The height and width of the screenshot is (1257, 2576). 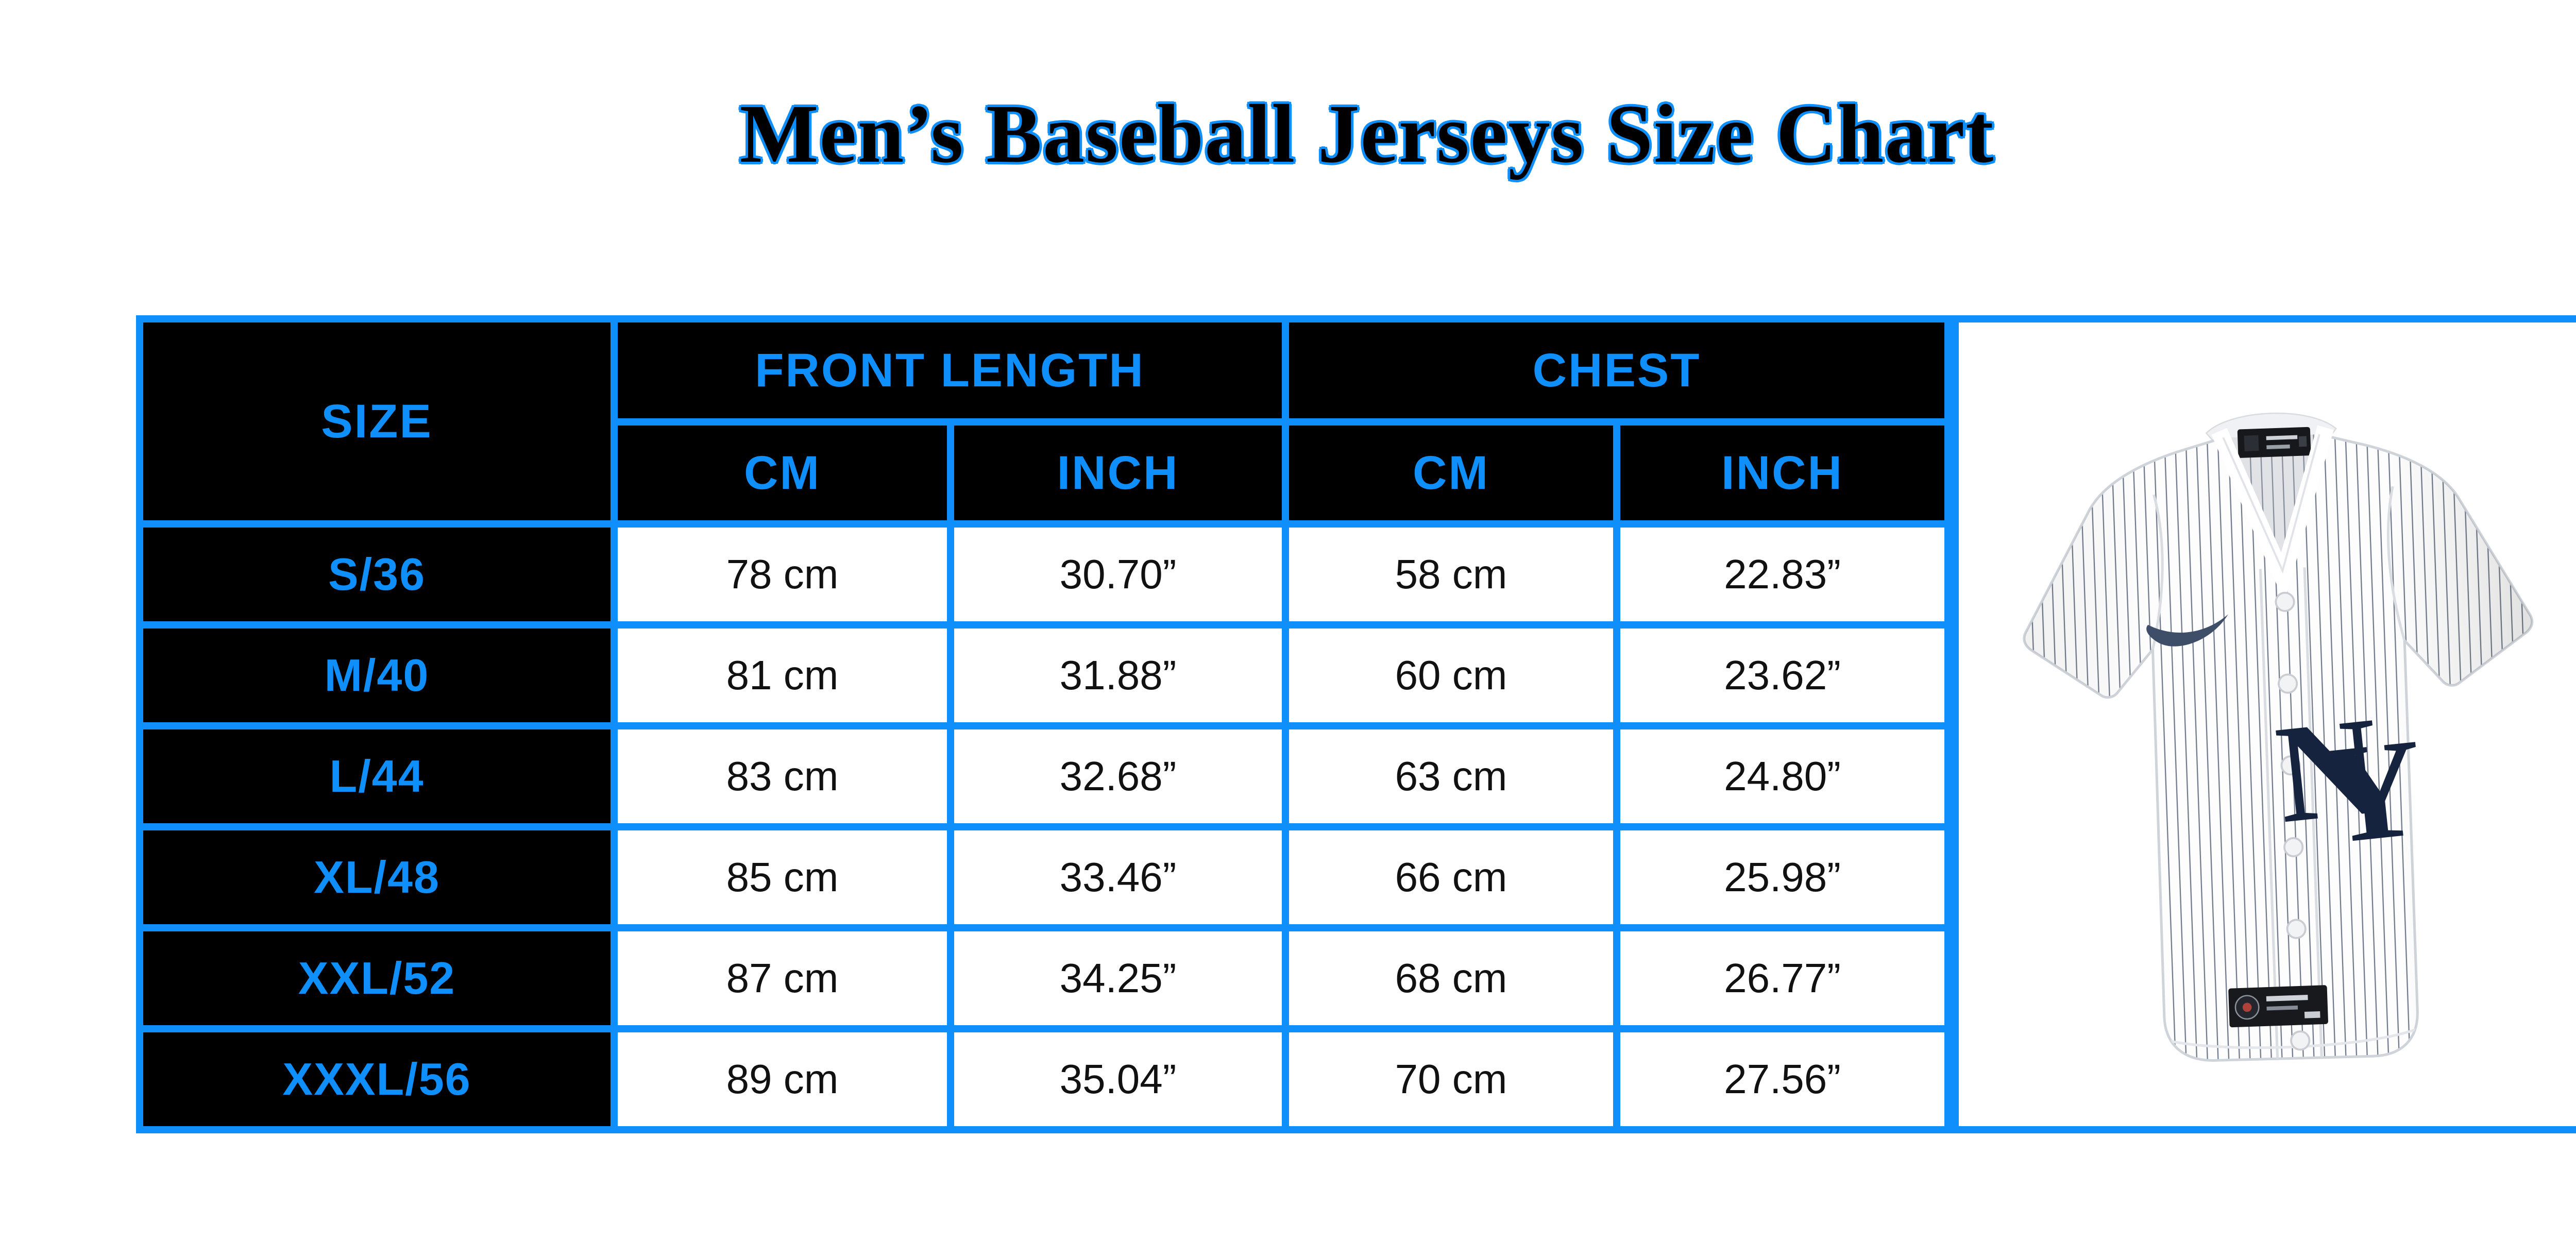 What do you see at coordinates (377, 877) in the screenshot?
I see `size-label: XL/48` at bounding box center [377, 877].